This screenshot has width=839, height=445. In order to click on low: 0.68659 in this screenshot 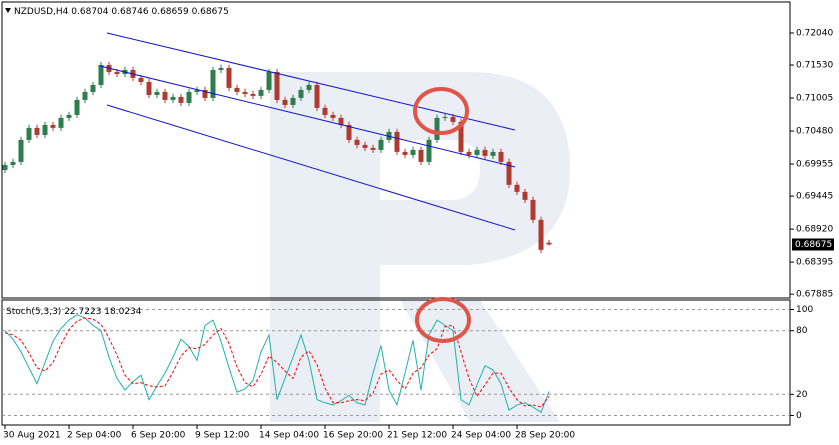, I will do `click(169, 12)`.